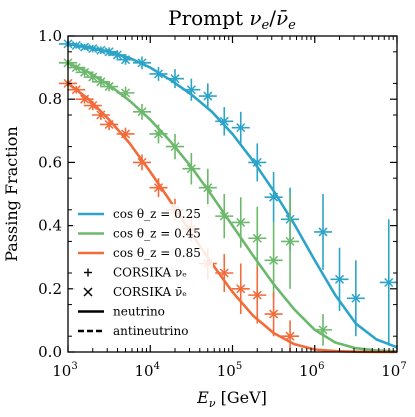 The height and width of the screenshot is (417, 415). I want to click on y-tick-label: 0.6, so click(50, 162).